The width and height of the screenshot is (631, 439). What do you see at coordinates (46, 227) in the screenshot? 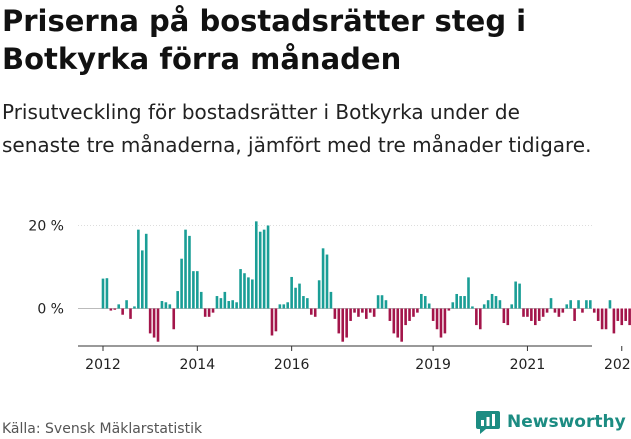
I see `y-tick-label: 20 %` at bounding box center [46, 227].